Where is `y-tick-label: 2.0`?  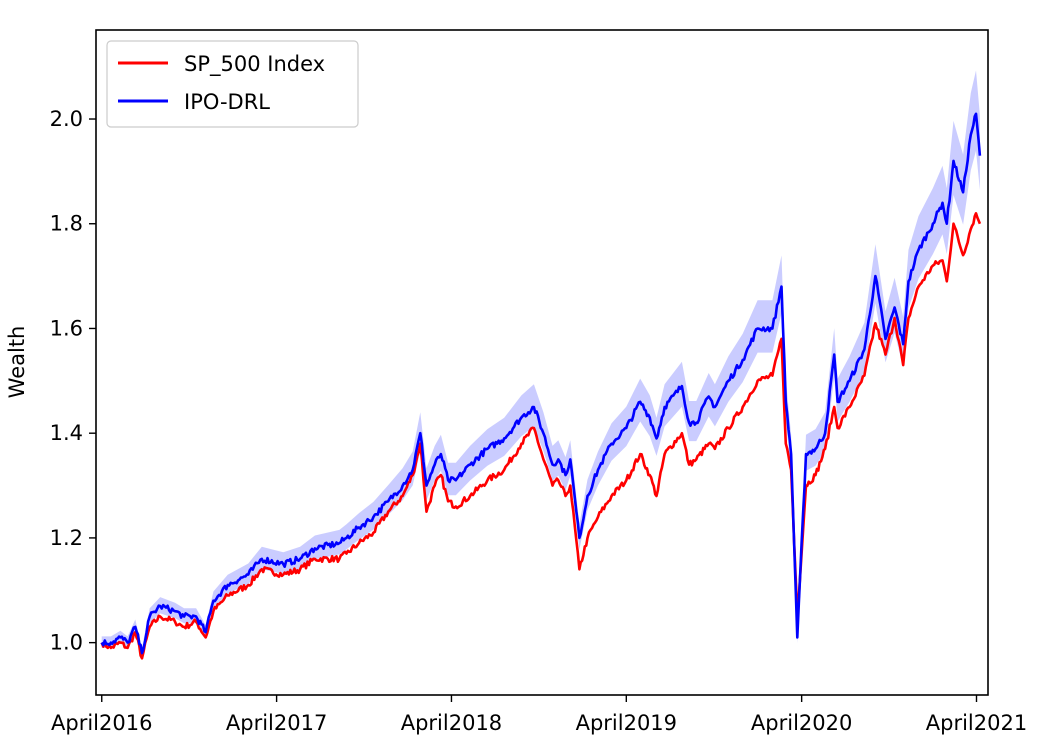 y-tick-label: 2.0 is located at coordinates (66, 119).